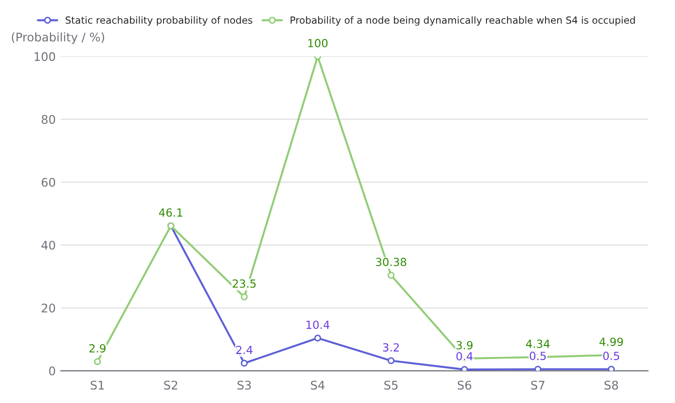  What do you see at coordinates (318, 324) in the screenshot?
I see `data-label: 10.4` at bounding box center [318, 324].